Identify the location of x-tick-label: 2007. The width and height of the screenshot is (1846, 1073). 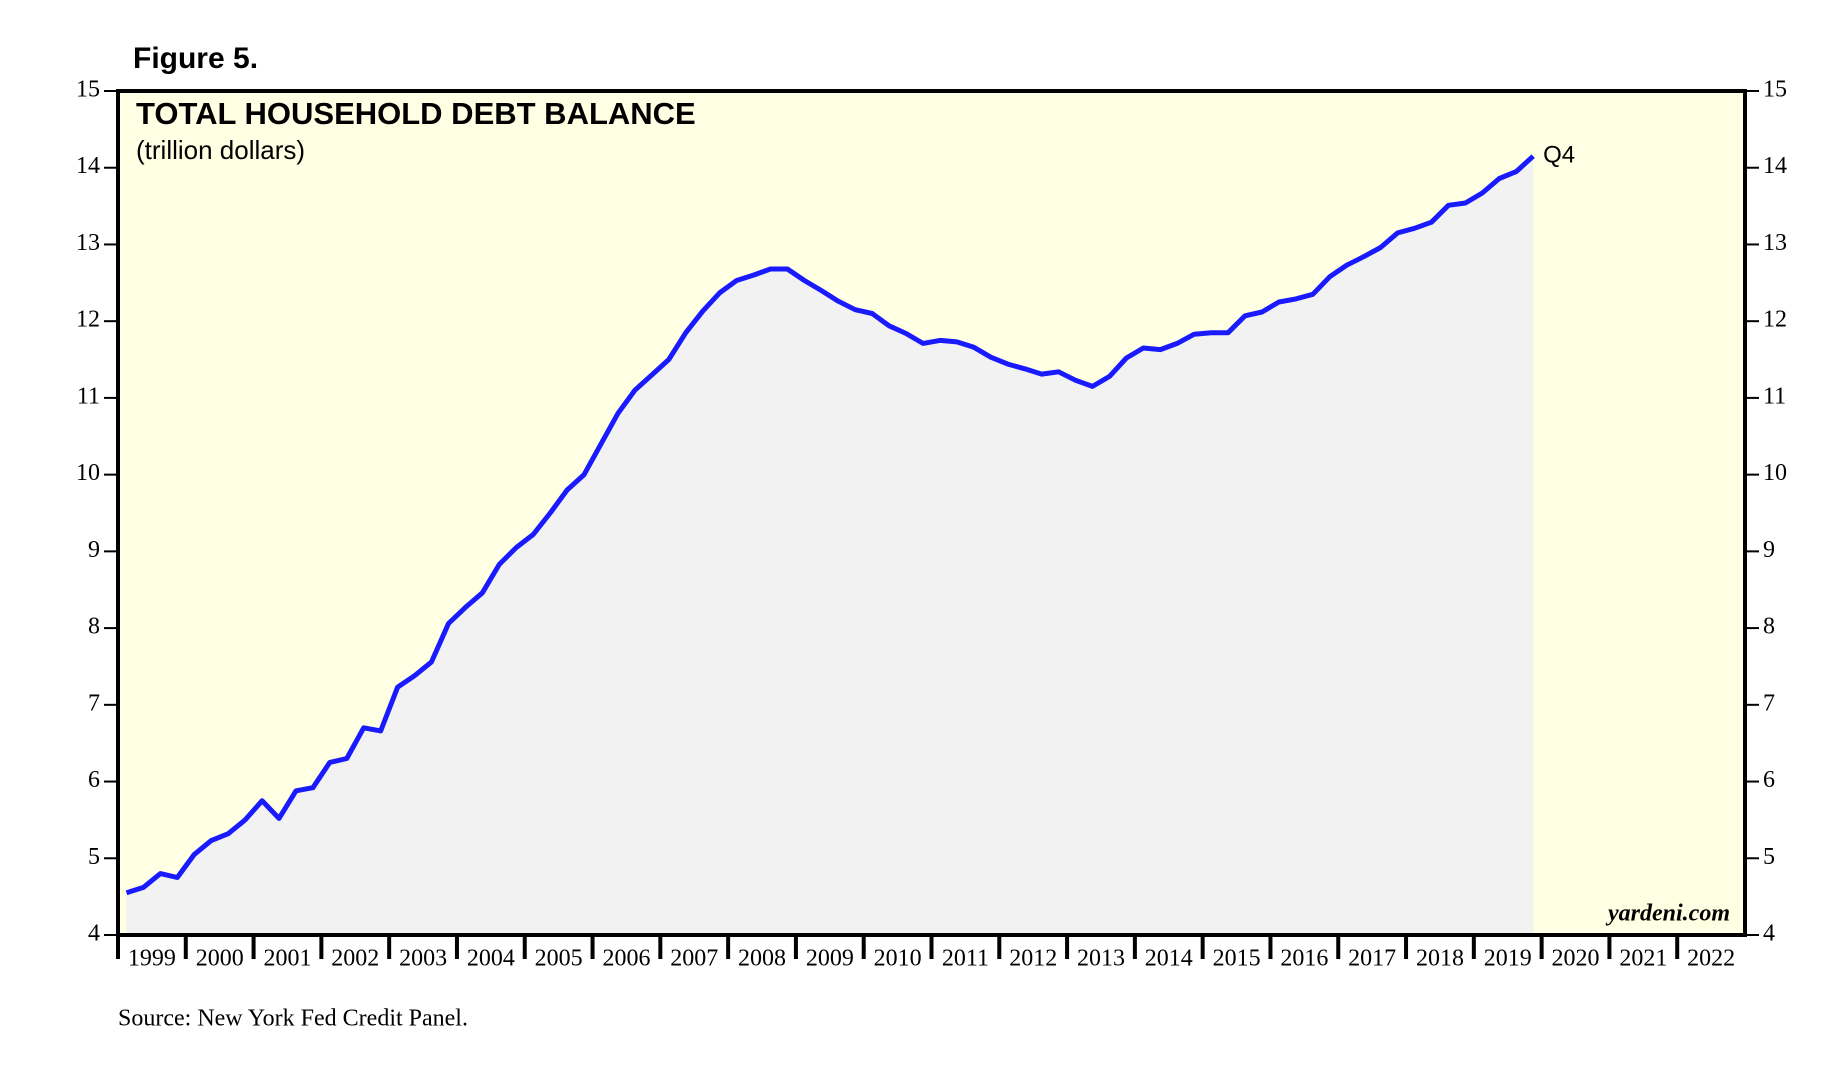
(694, 959).